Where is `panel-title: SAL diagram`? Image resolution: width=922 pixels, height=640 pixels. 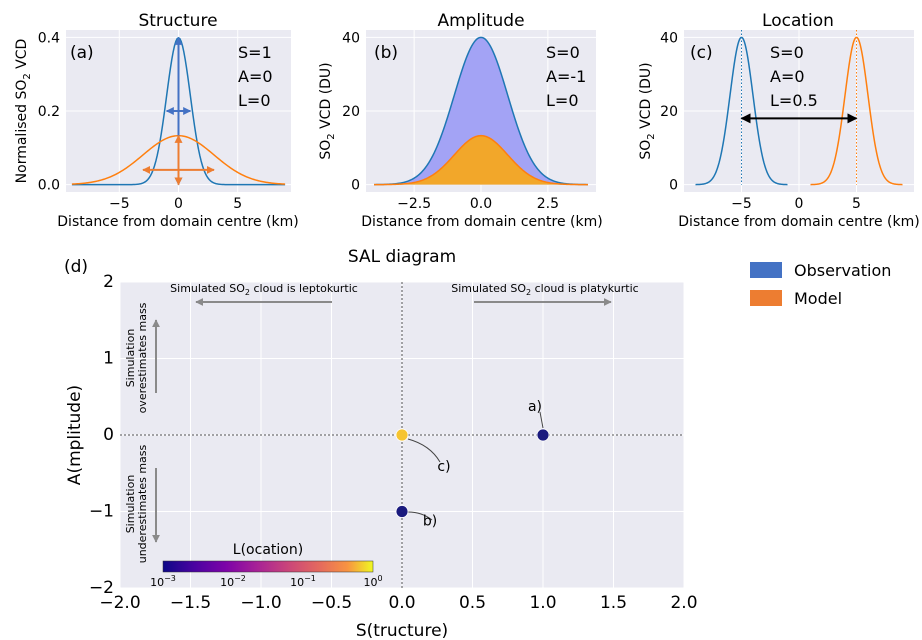
panel-title: SAL diagram is located at coordinates (402, 257).